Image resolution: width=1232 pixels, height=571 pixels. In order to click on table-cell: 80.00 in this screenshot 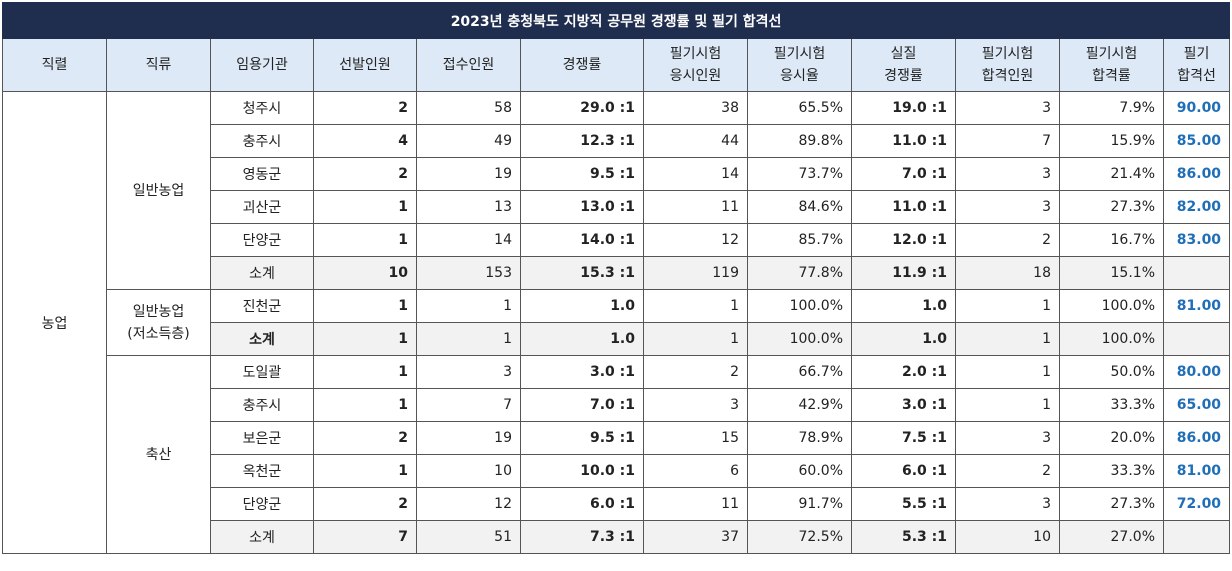, I will do `click(1196, 372)`.